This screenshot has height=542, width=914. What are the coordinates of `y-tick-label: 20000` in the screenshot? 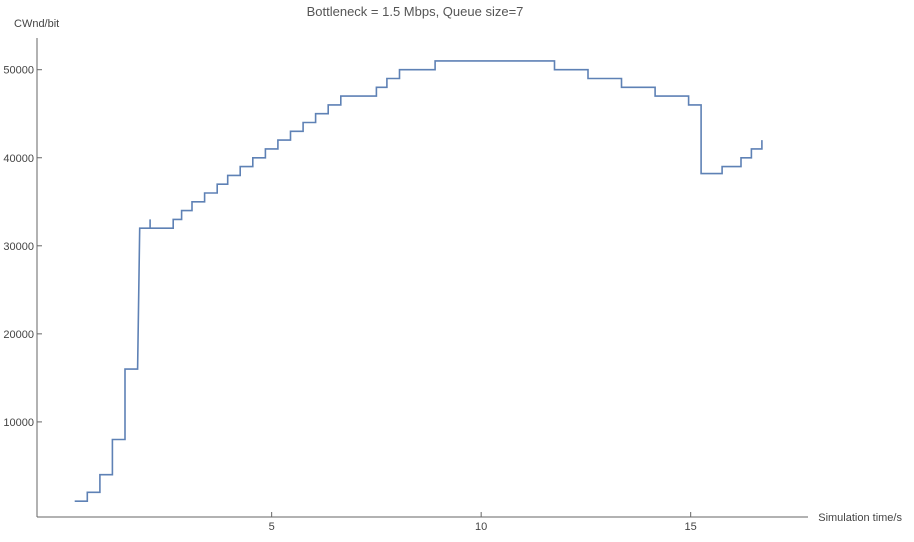 It's located at (18, 335).